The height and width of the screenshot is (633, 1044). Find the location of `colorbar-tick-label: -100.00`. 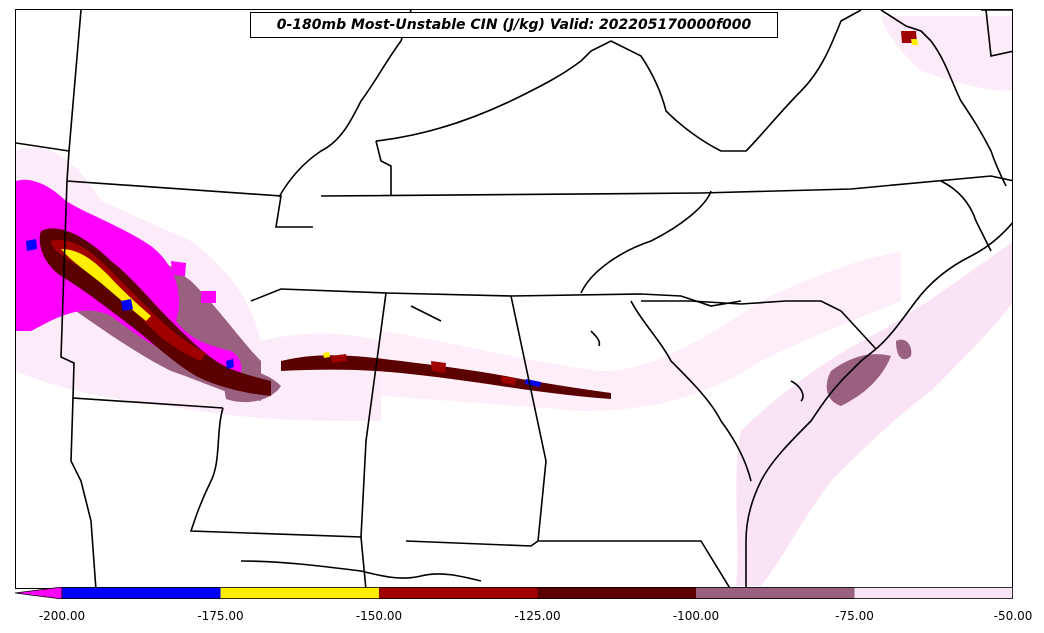

colorbar-tick-label: -100.00 is located at coordinates (696, 616).